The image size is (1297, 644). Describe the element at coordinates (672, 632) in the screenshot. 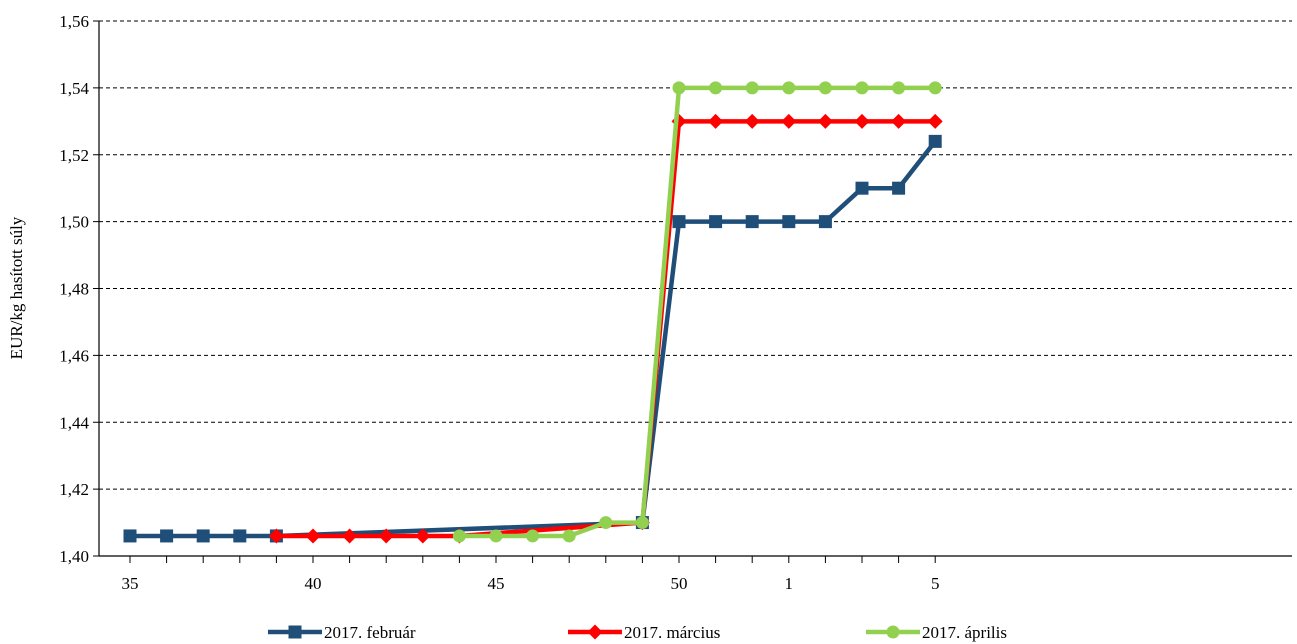

I see `legend-label: 2017. március` at that location.